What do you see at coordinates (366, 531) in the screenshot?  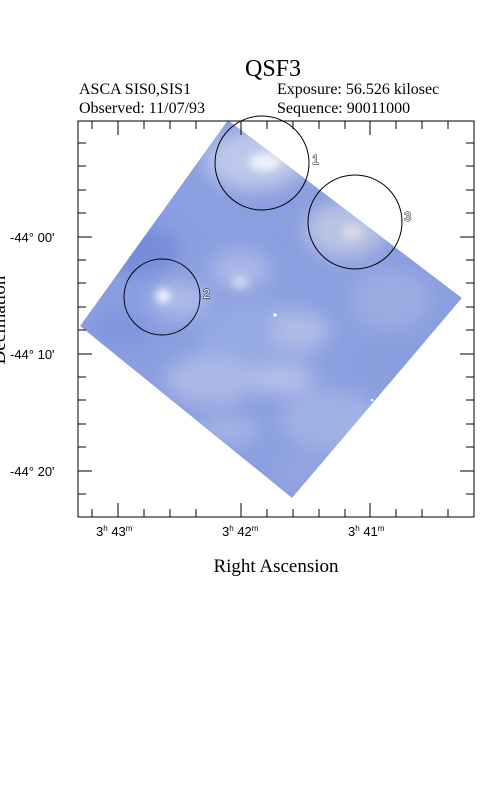 I see `x-tick-label-2: 3h 41m` at bounding box center [366, 531].